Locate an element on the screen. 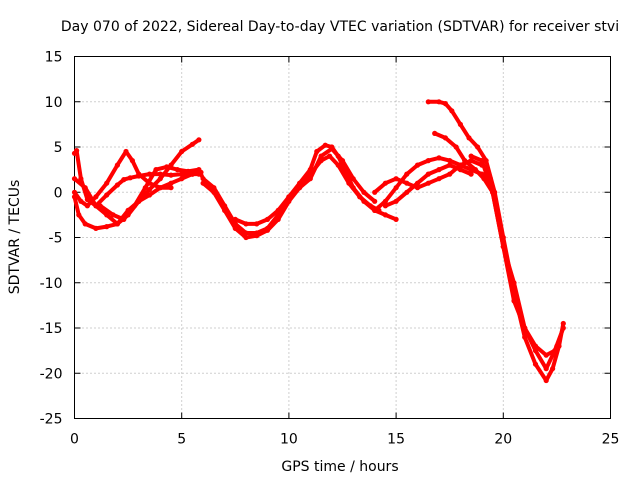  x-tick-label: 15 is located at coordinates (396, 440).